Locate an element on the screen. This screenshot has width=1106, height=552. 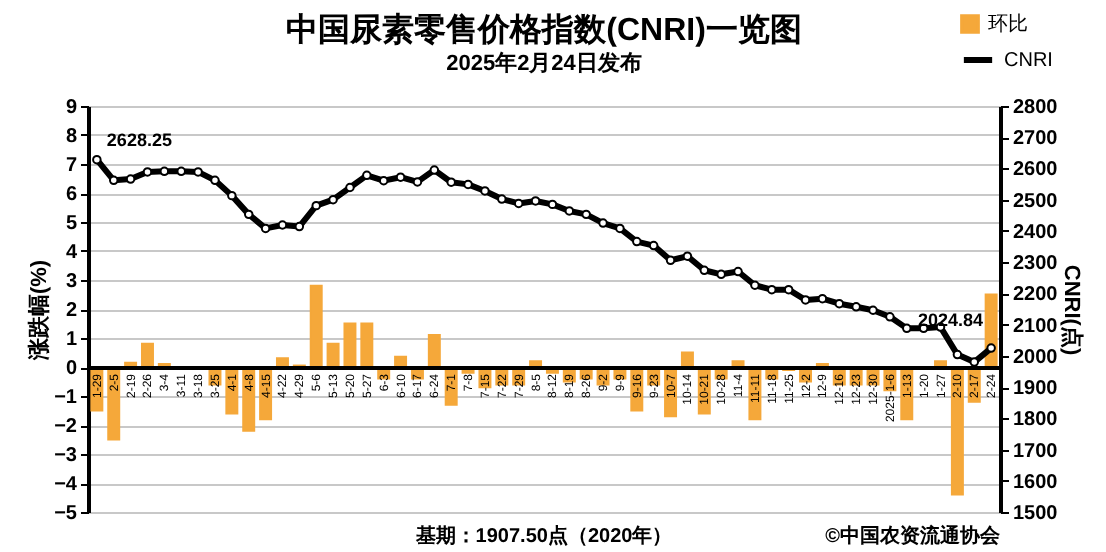
data-label: 2024.84 is located at coordinates (951, 320).